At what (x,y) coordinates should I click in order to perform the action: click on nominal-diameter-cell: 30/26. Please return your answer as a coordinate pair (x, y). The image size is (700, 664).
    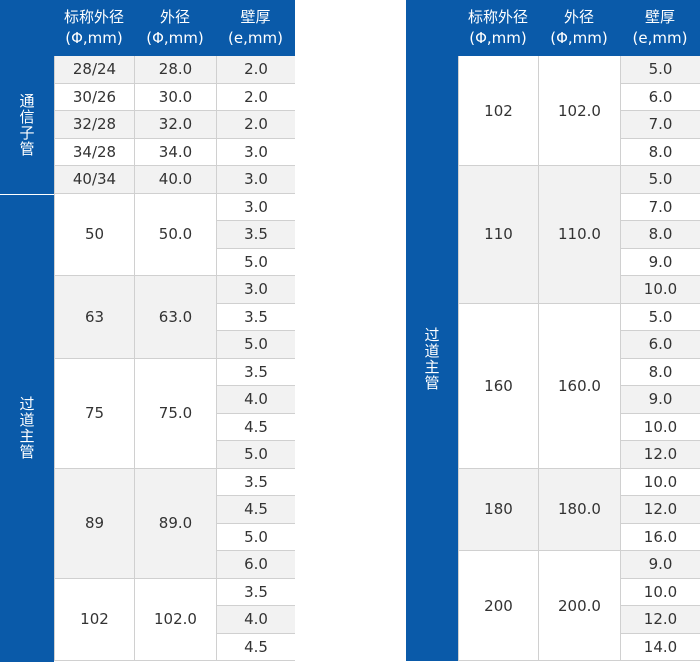
    Looking at the image, I should click on (94, 97).